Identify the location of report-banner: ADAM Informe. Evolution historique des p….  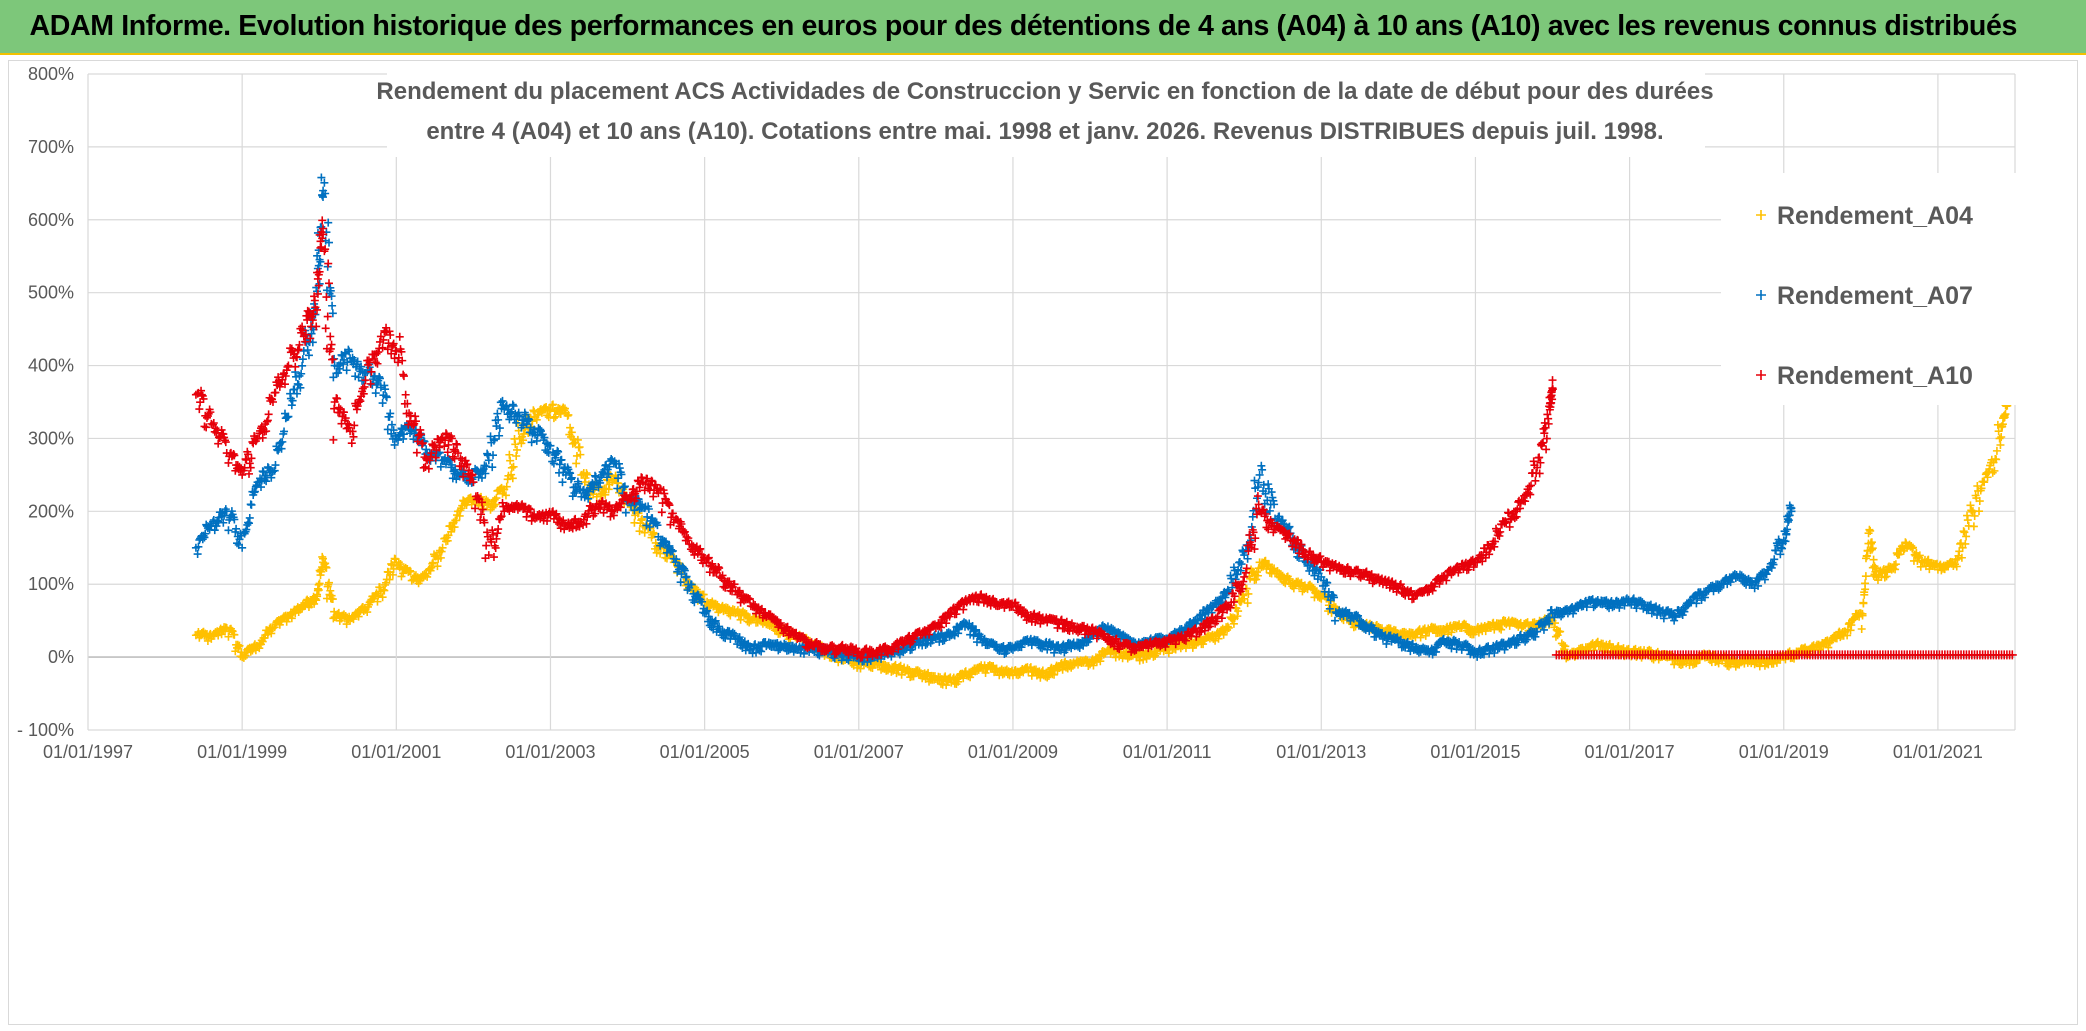
(1043, 27).